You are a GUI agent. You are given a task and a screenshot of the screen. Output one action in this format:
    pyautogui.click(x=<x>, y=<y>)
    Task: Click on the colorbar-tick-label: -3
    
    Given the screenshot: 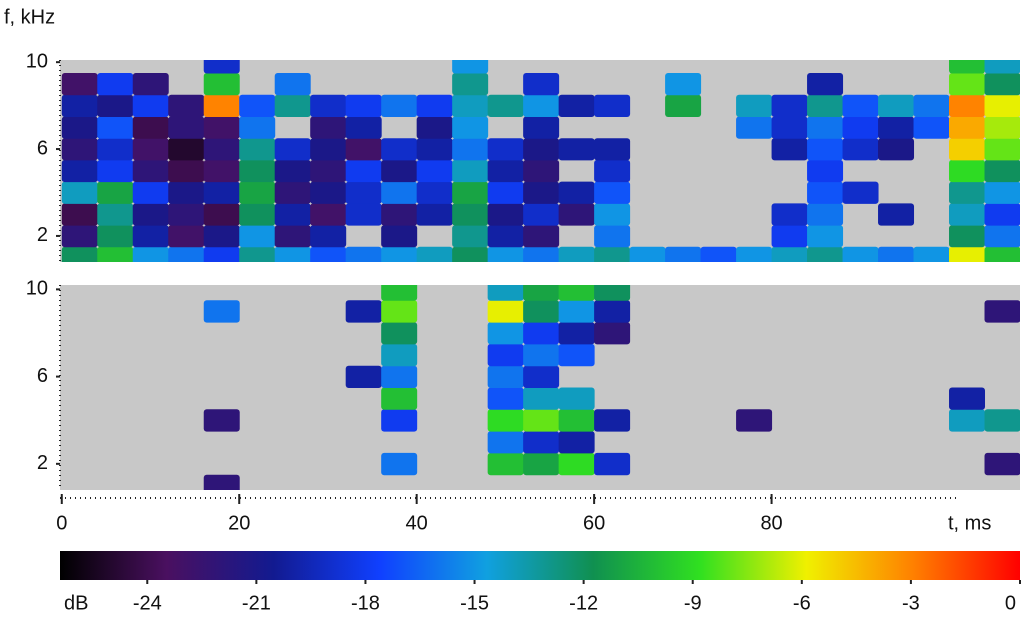 What is the action you would take?
    pyautogui.click(x=911, y=603)
    